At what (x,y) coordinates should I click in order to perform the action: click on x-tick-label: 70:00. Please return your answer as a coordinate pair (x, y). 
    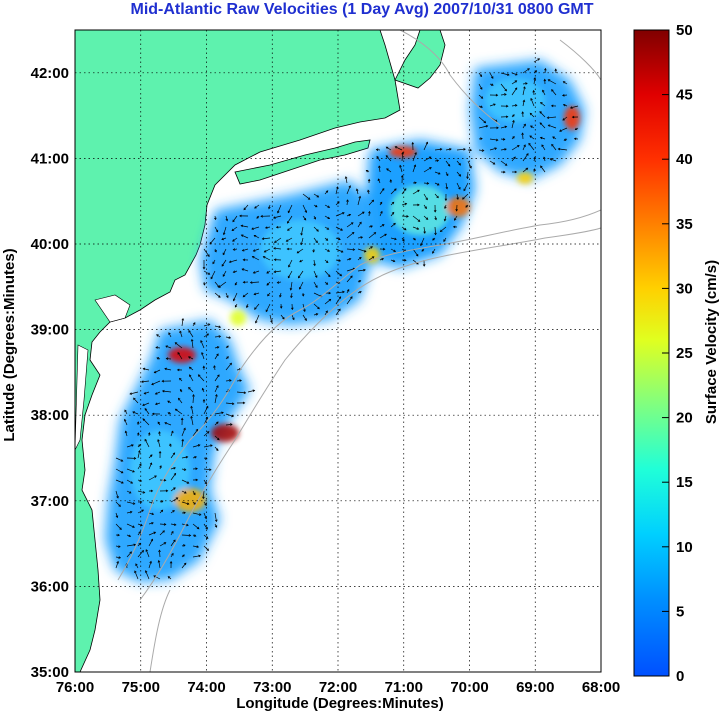
    Looking at the image, I should click on (469, 687).